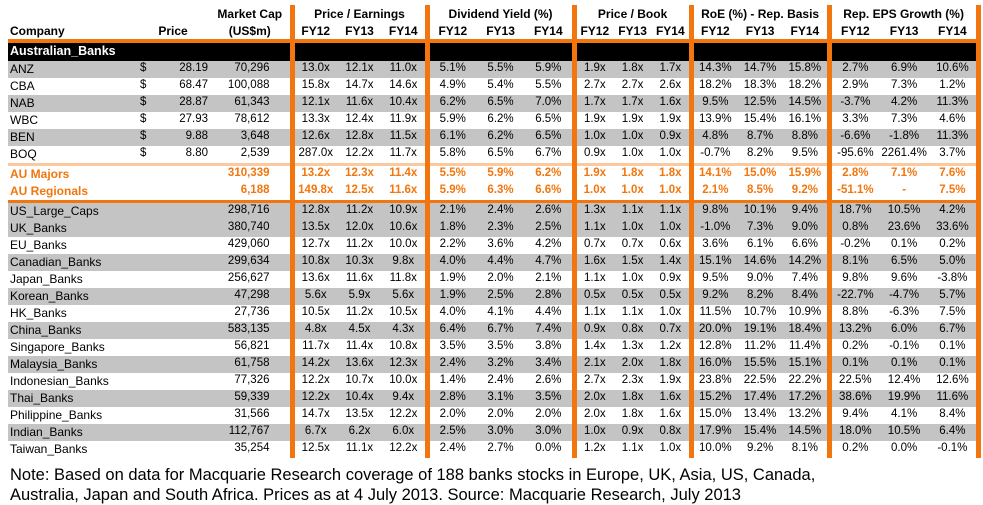 The width and height of the screenshot is (983, 505). What do you see at coordinates (853, 32) in the screenshot?
I see `fy-column-header: FY12` at bounding box center [853, 32].